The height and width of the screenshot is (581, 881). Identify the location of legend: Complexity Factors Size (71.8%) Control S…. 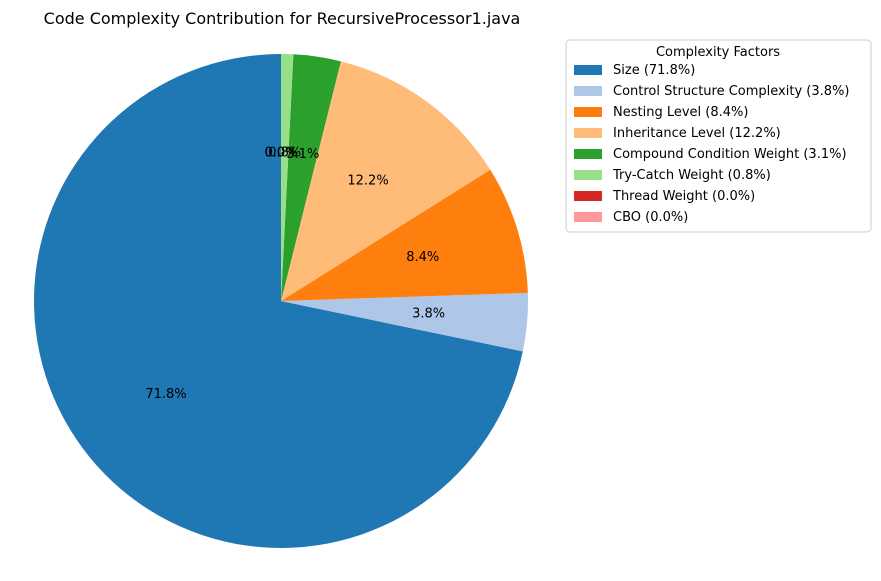
(718, 136).